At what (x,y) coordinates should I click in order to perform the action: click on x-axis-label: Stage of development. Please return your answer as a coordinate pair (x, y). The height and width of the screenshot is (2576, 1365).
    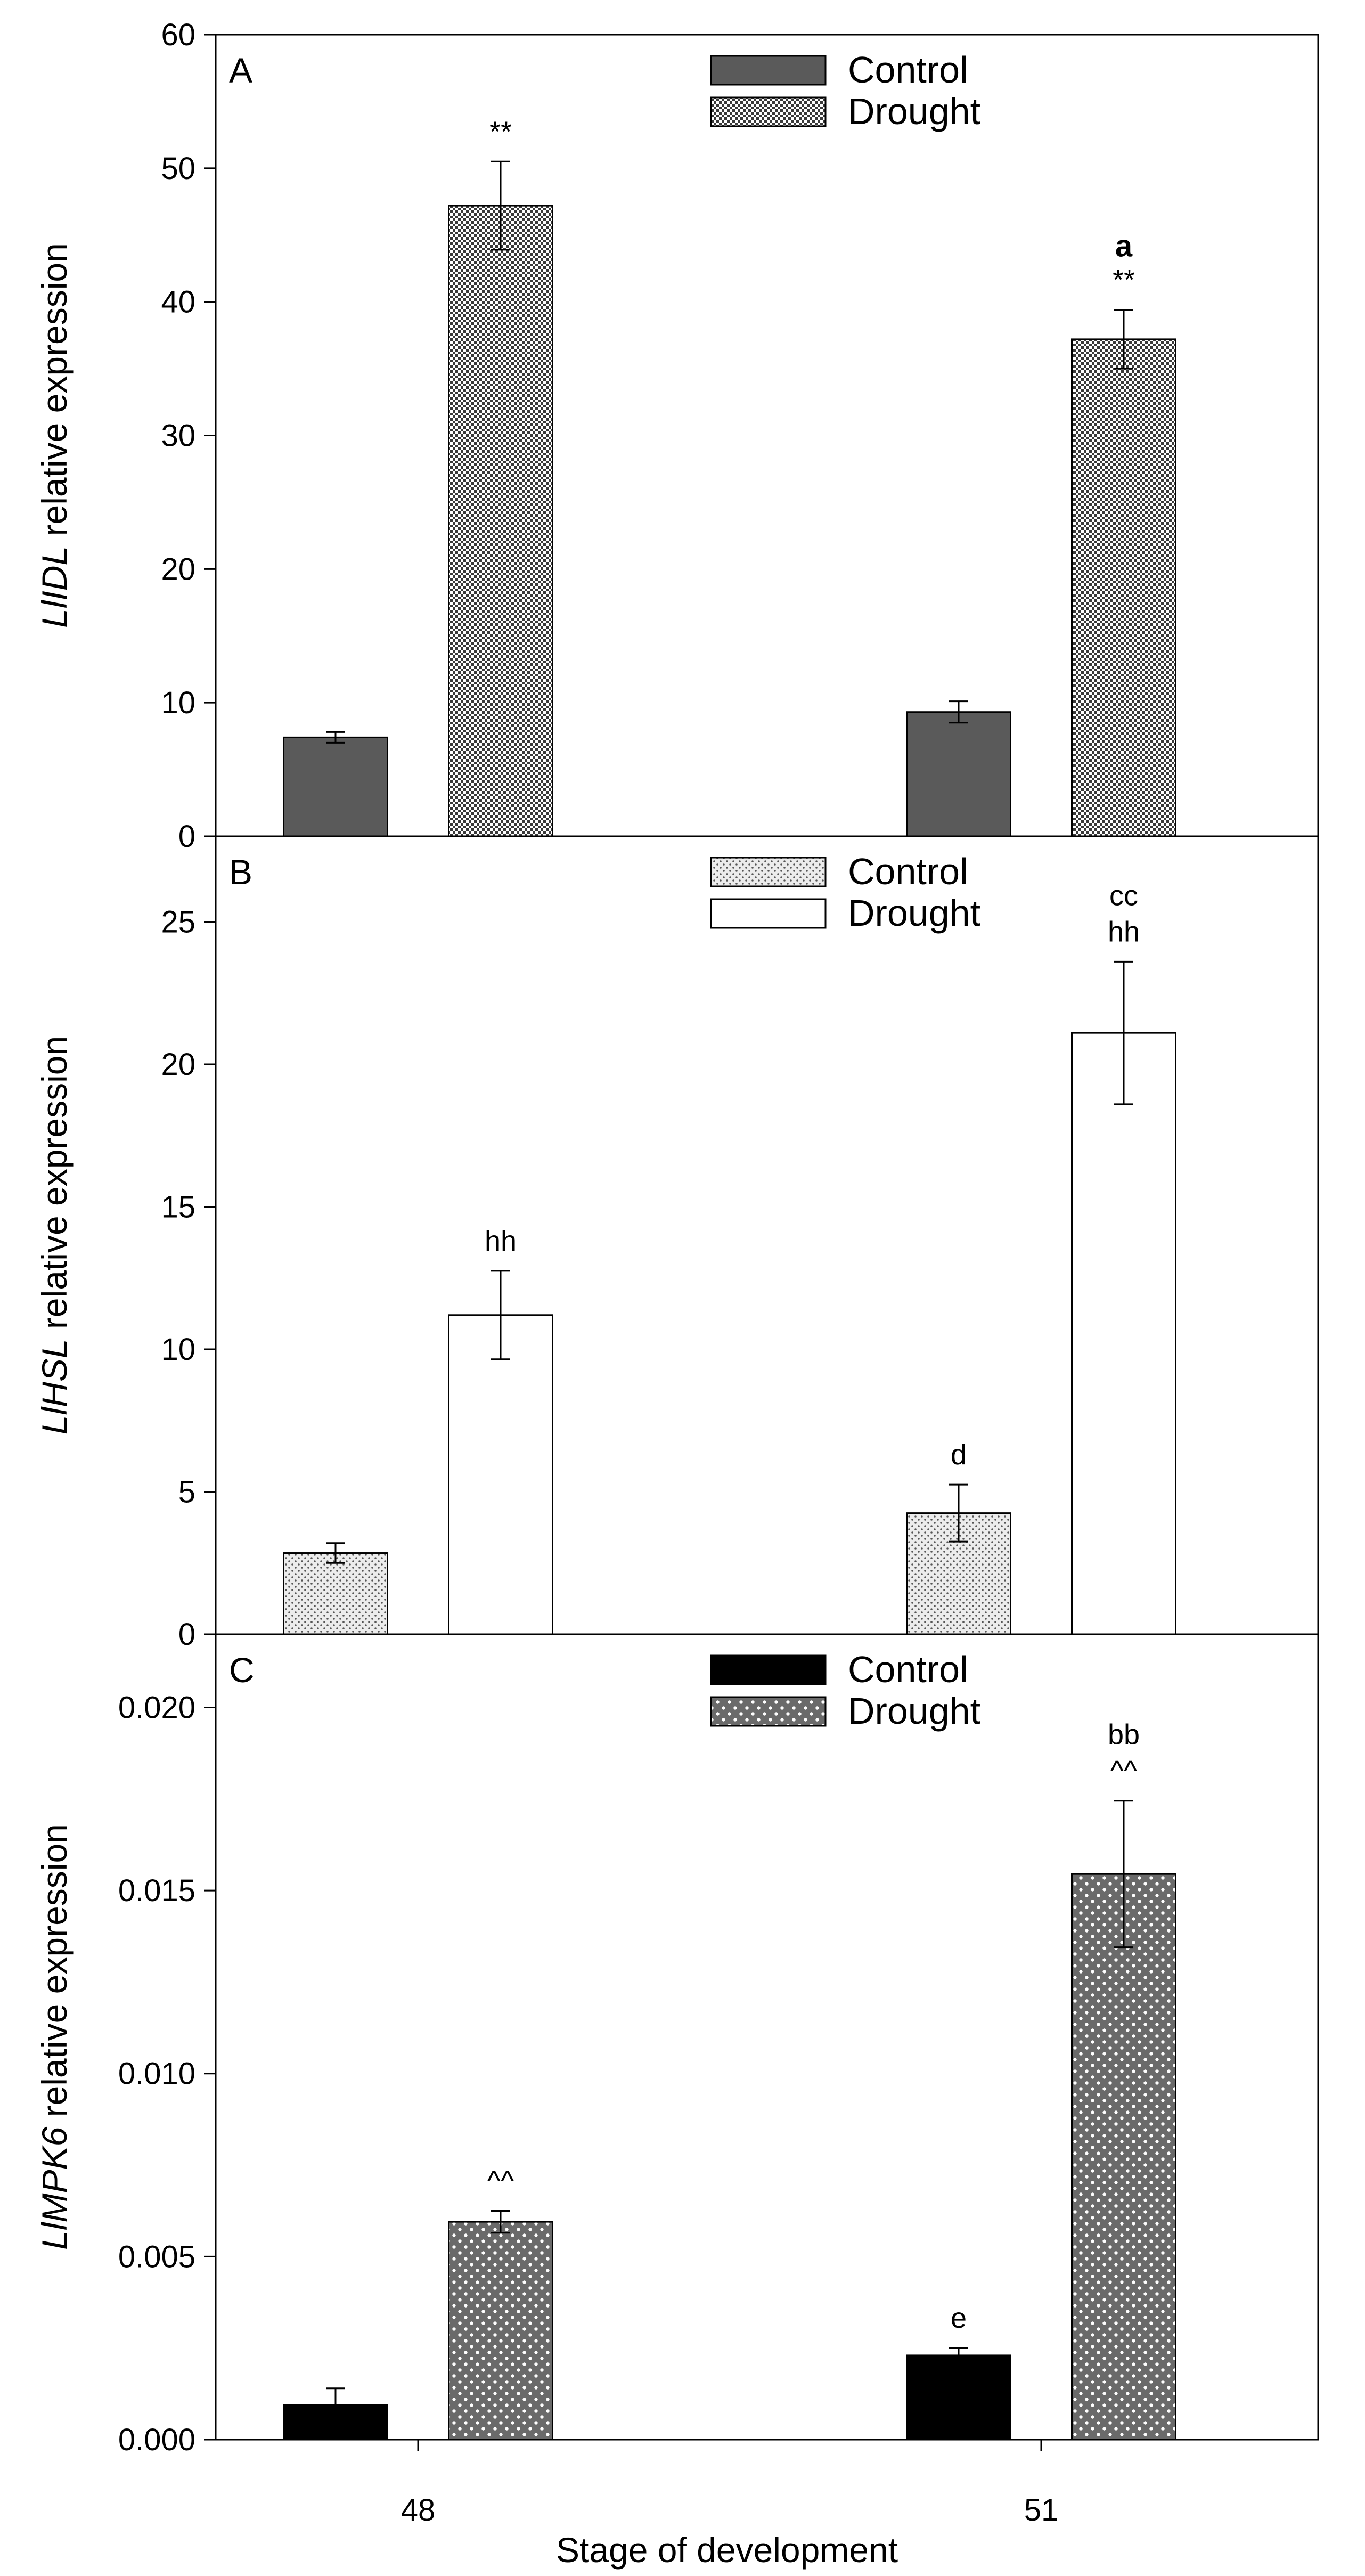
    Looking at the image, I should click on (727, 2550).